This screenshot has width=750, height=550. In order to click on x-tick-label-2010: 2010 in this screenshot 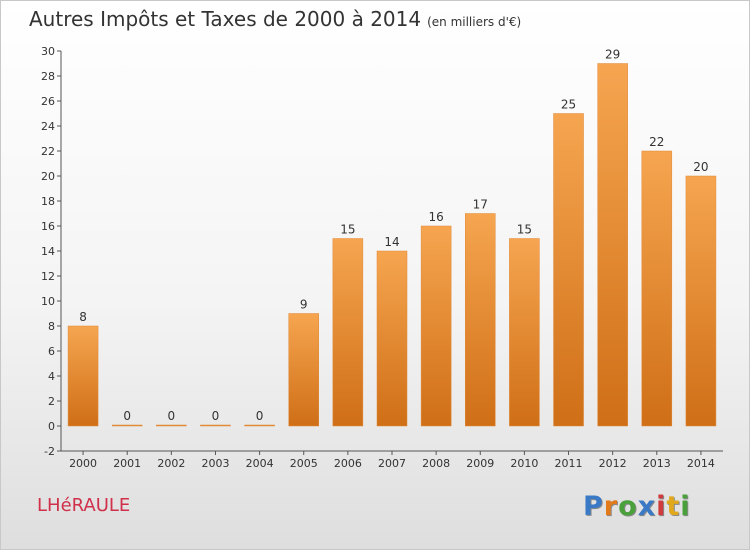, I will do `click(524, 463)`.